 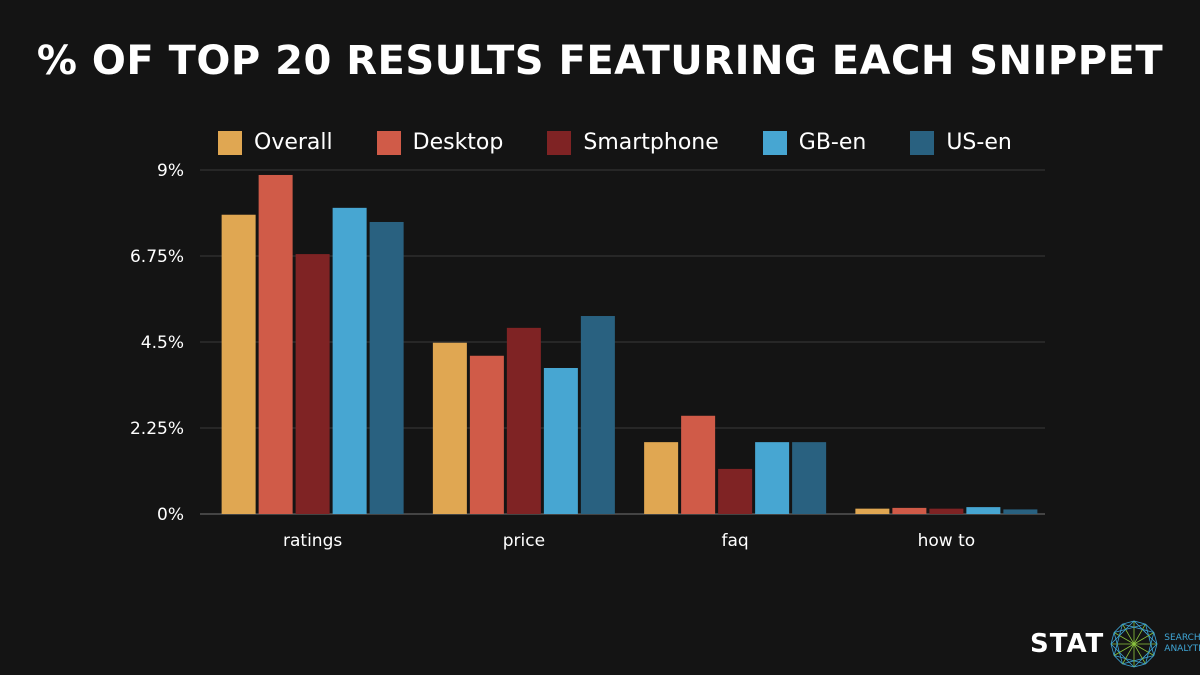 I want to click on x-tick-label: ratings, so click(x=312, y=541).